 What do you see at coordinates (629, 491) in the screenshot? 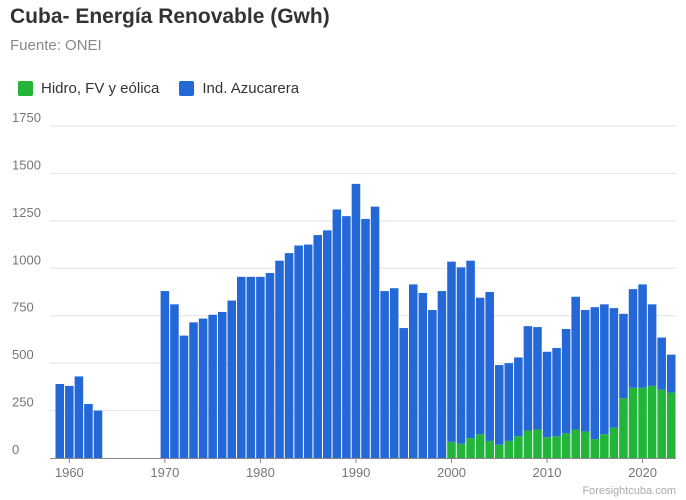
I see `source-credit: Foresightcuba.com` at bounding box center [629, 491].